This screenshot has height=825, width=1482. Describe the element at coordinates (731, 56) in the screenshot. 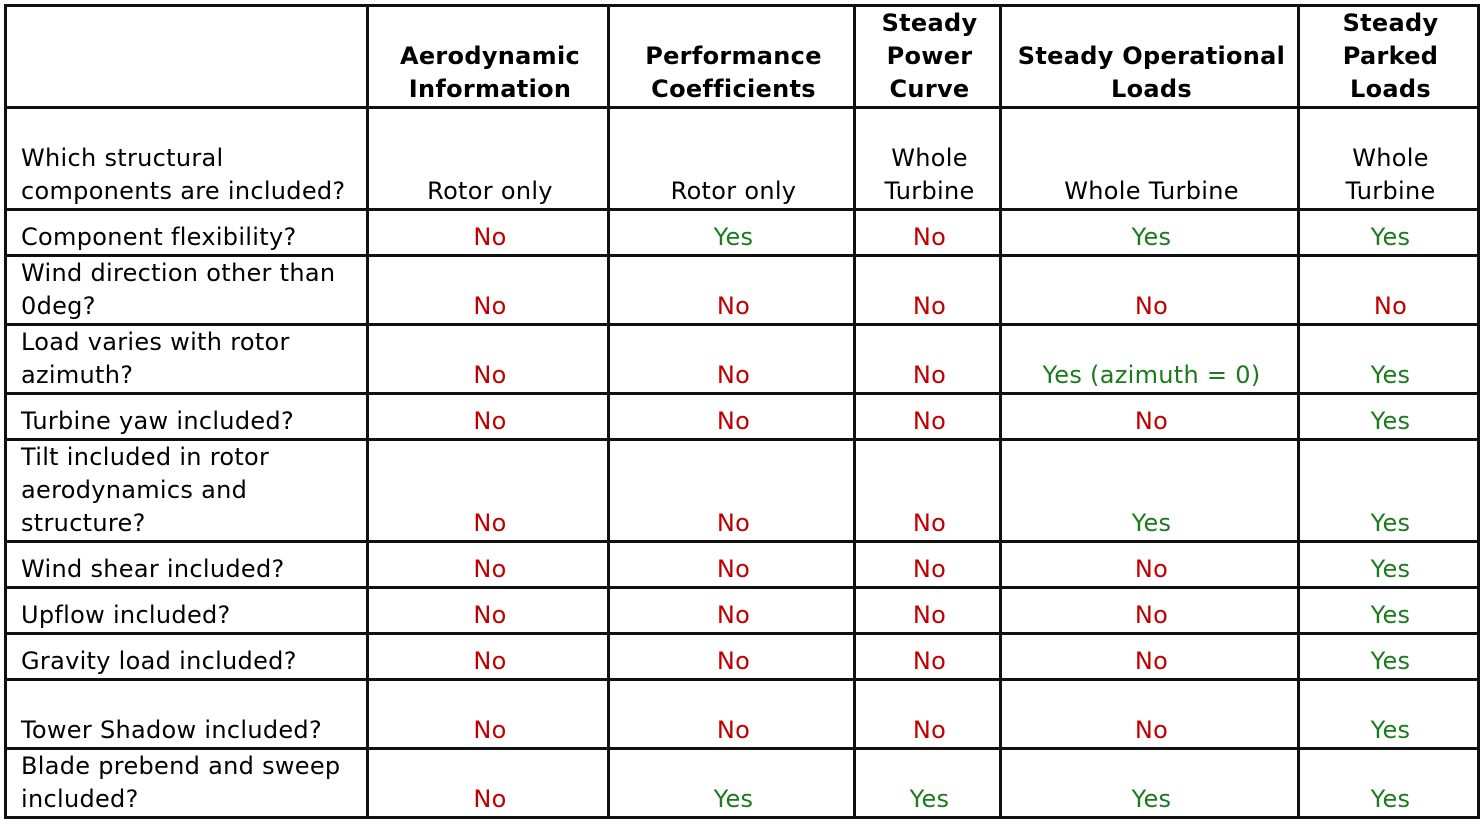

I see `column-header: Performance Coefficients` at that location.